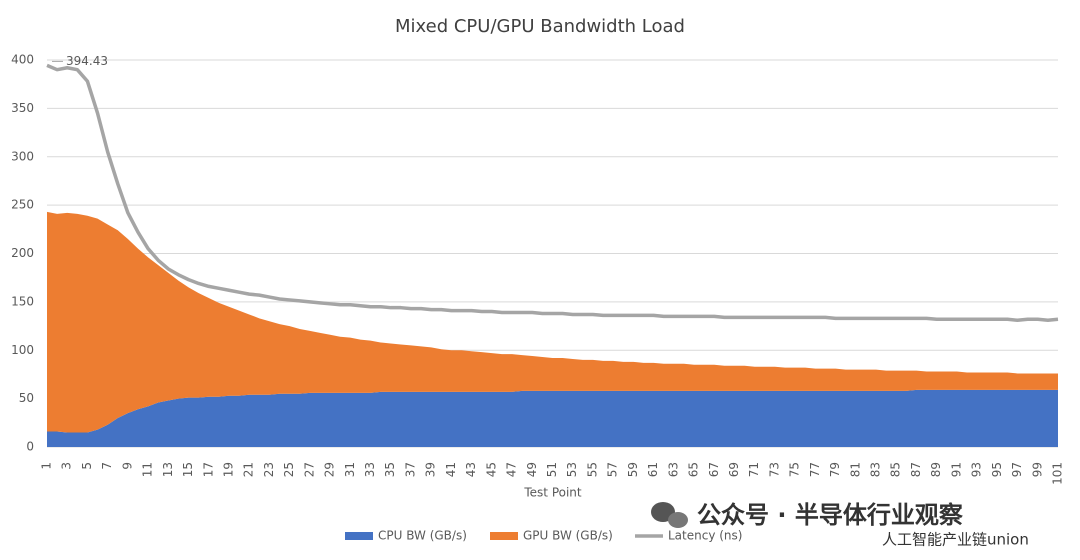  What do you see at coordinates (694, 469) in the screenshot?
I see `x-tick-label: 65` at bounding box center [694, 469].